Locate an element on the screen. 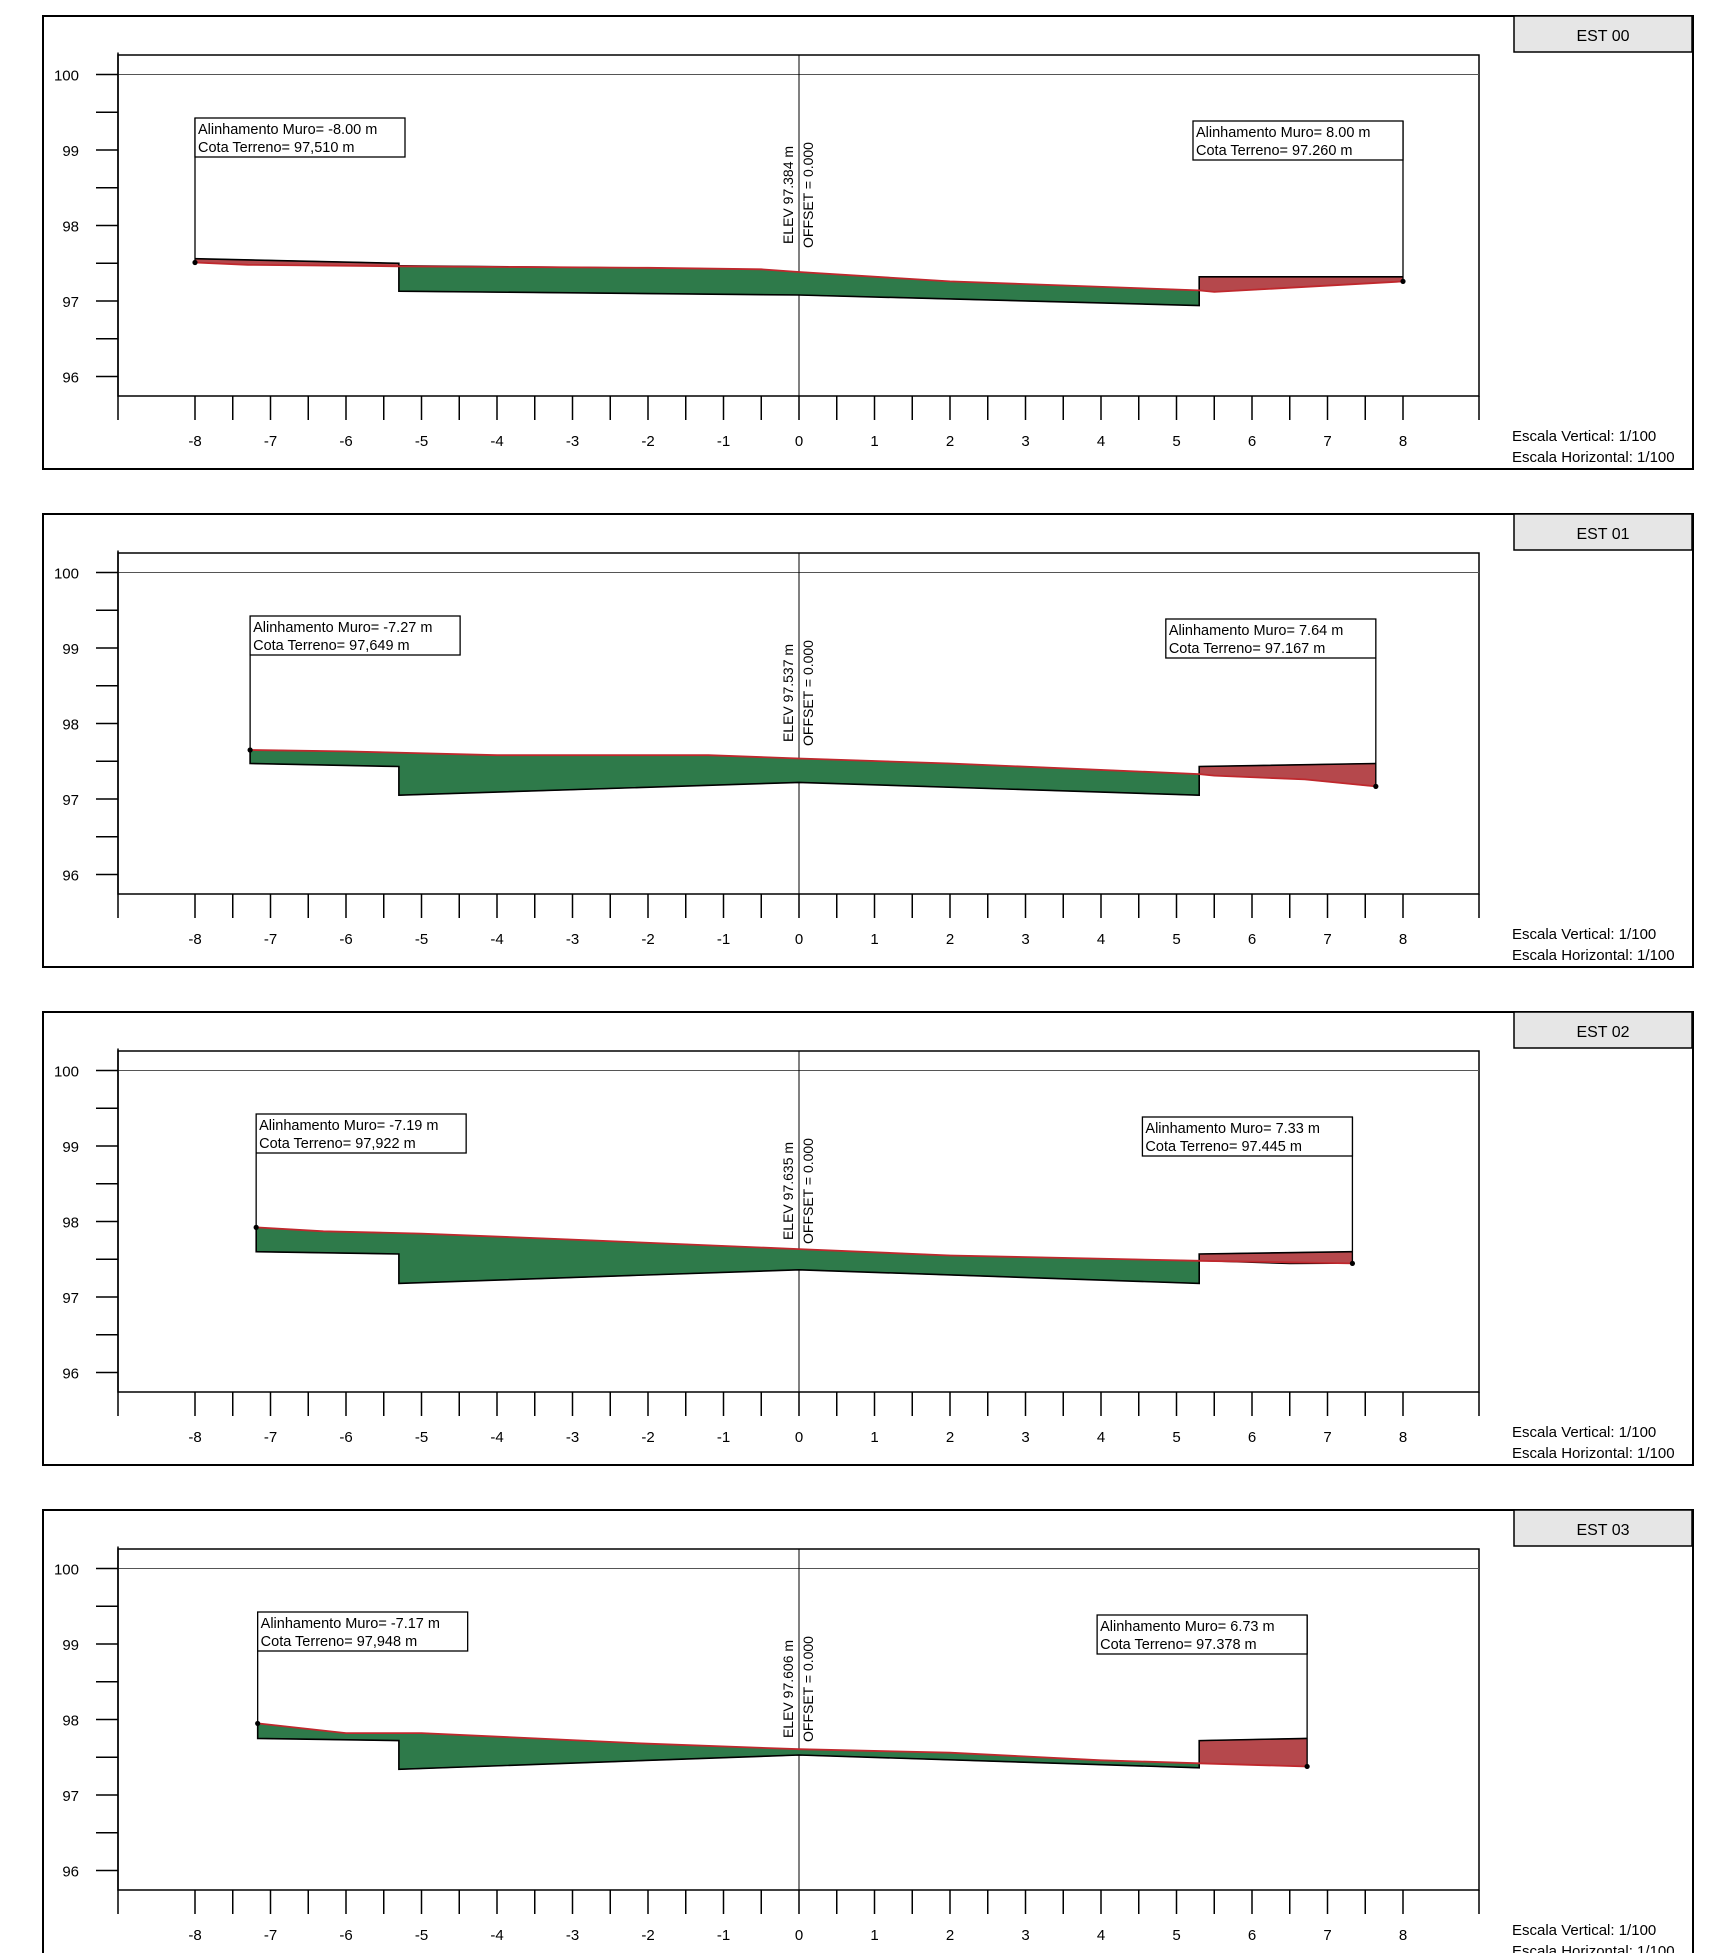 The image size is (1709, 1953). center-elev-label: ELEV 97.537 m is located at coordinates (788, 693).